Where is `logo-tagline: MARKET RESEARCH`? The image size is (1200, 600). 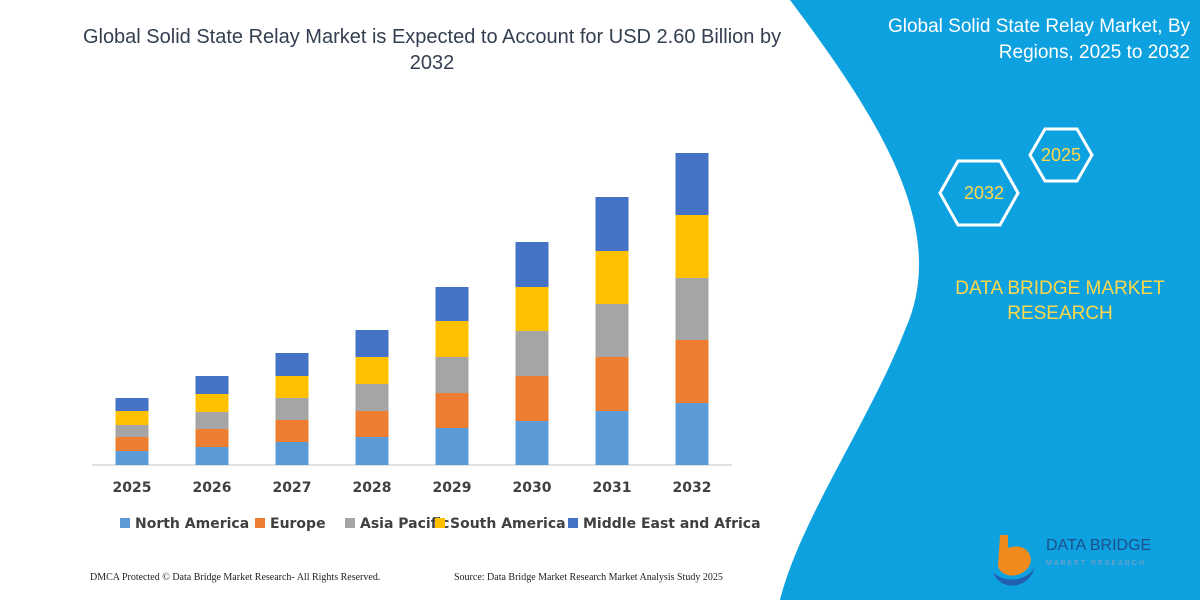 logo-tagline: MARKET RESEARCH is located at coordinates (1096, 563).